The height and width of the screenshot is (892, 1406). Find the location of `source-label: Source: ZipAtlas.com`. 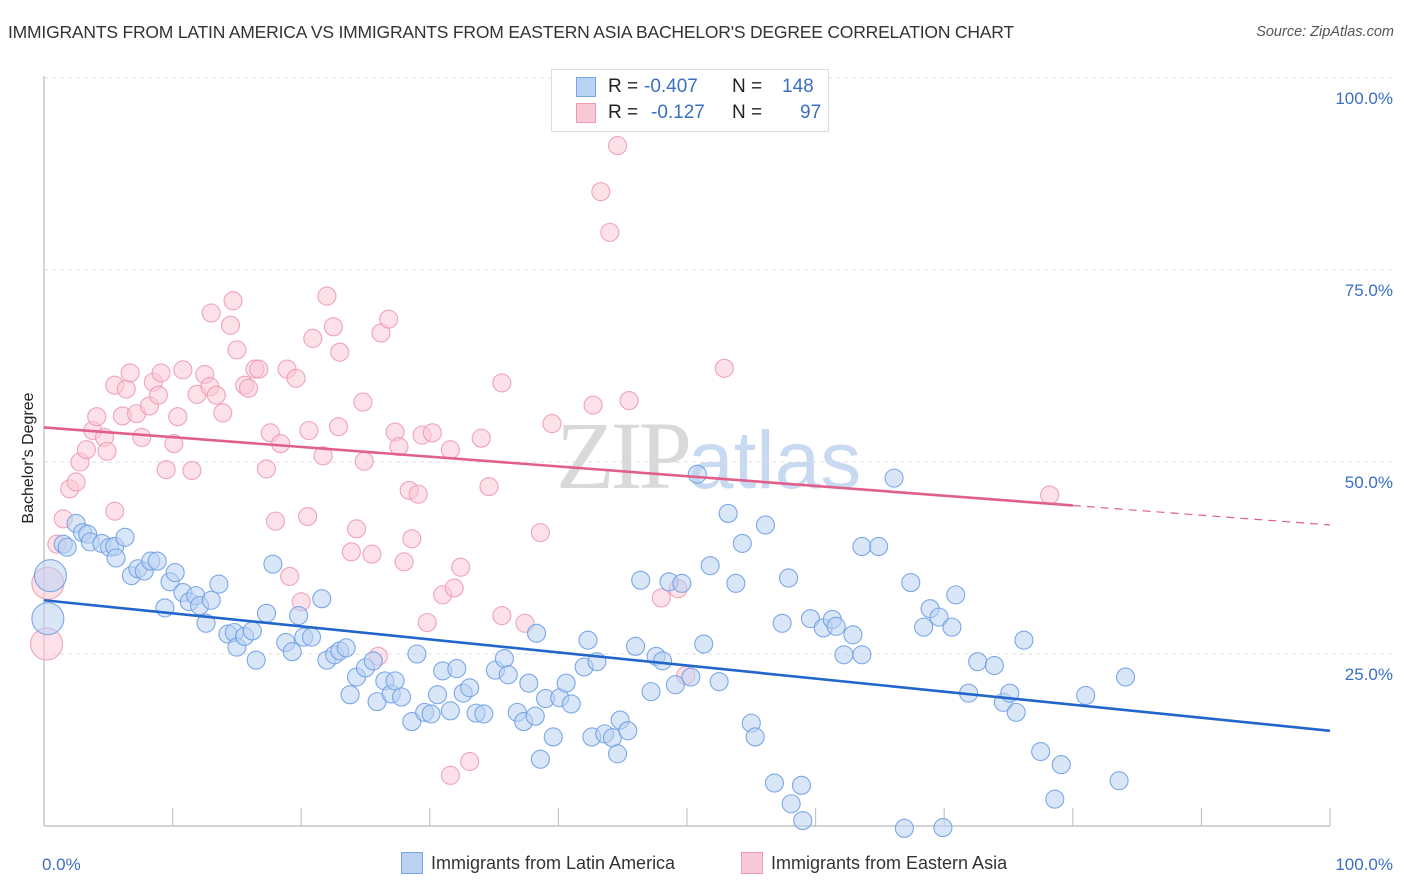

source-label: Source: ZipAtlas.com is located at coordinates (1325, 32).